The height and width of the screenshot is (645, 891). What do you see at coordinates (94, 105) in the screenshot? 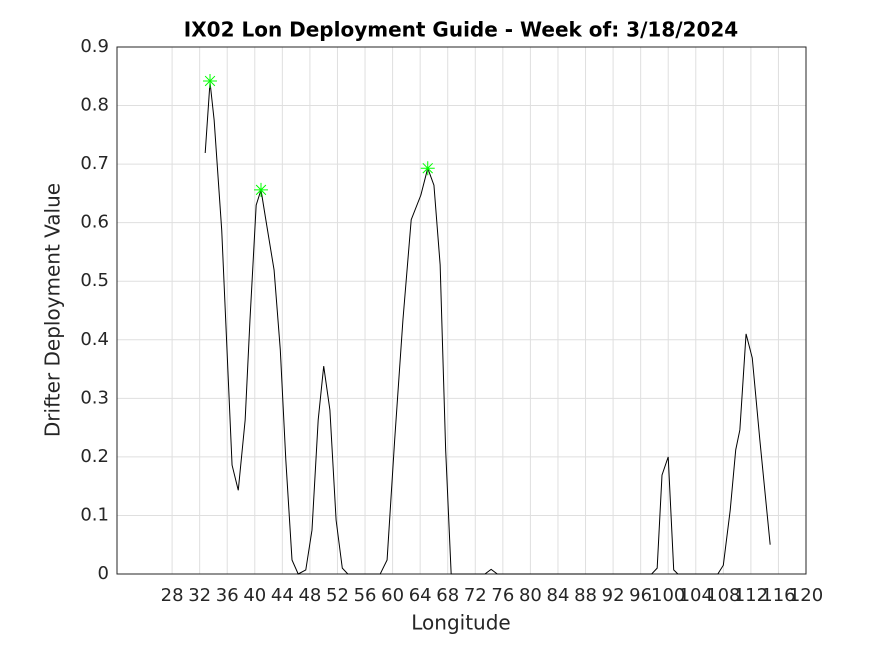
I see `y-tick-label: 0.8` at bounding box center [94, 105].